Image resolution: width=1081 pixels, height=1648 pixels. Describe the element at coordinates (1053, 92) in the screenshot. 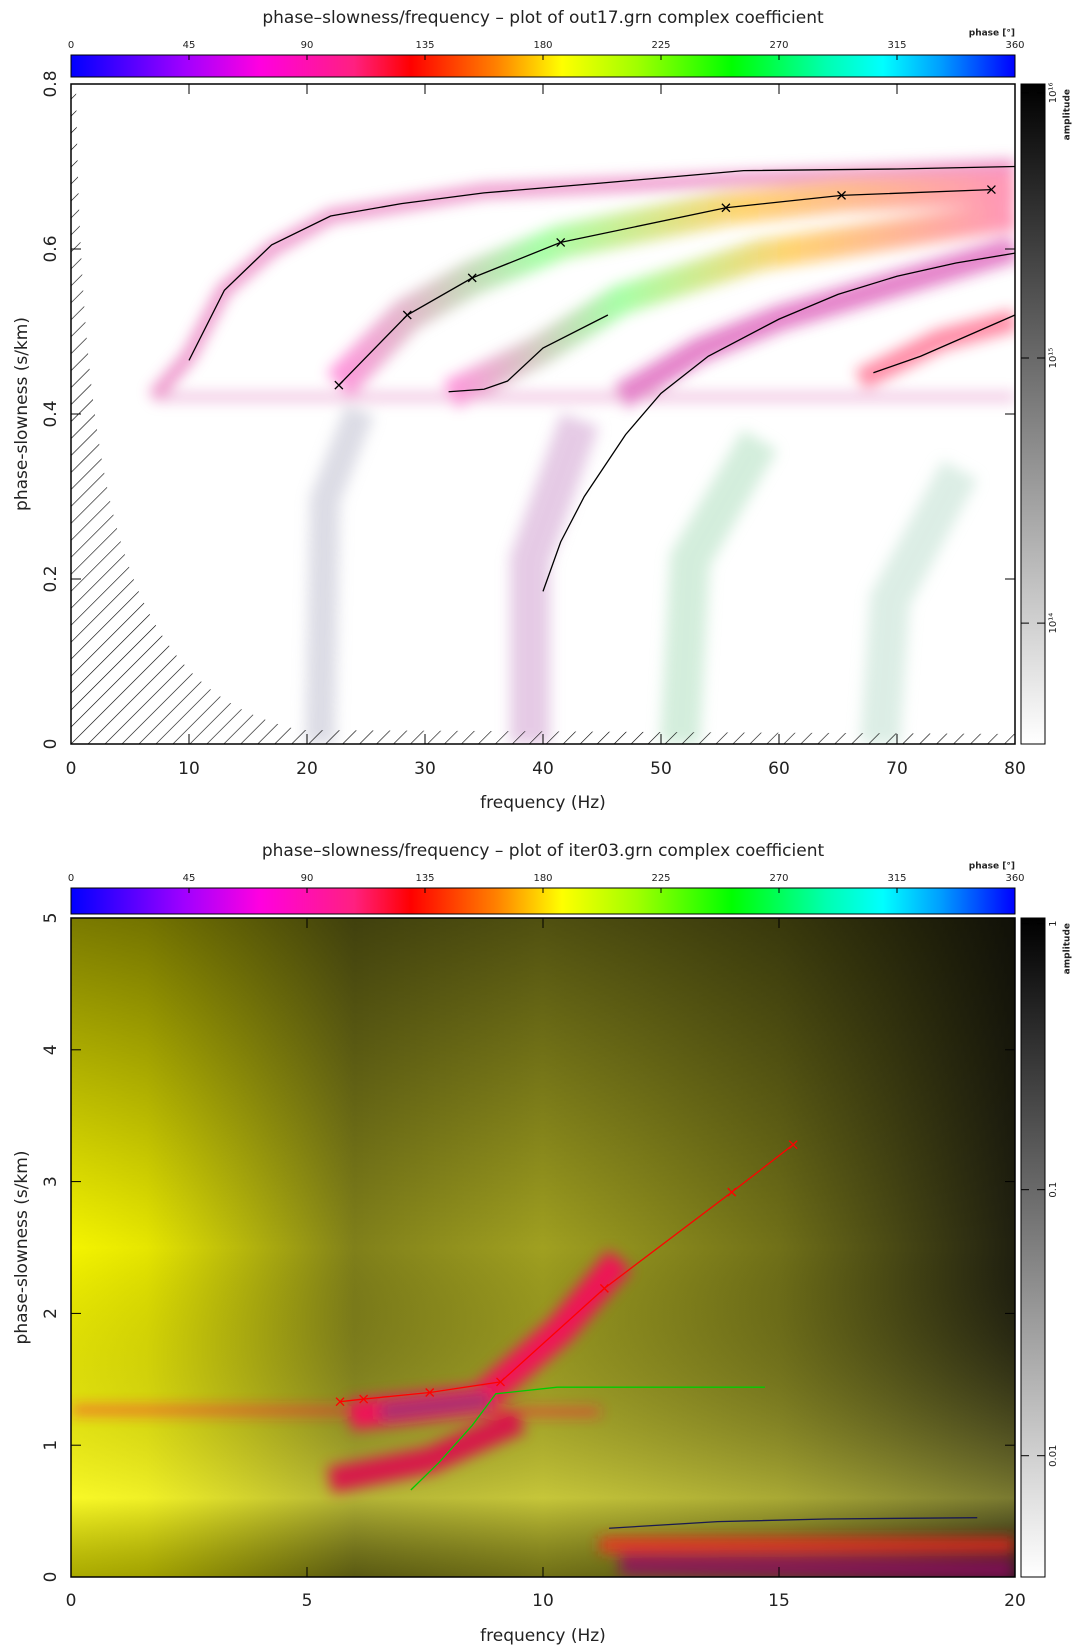

I see `amplitude-tick-label: 10¹⁶` at that location.